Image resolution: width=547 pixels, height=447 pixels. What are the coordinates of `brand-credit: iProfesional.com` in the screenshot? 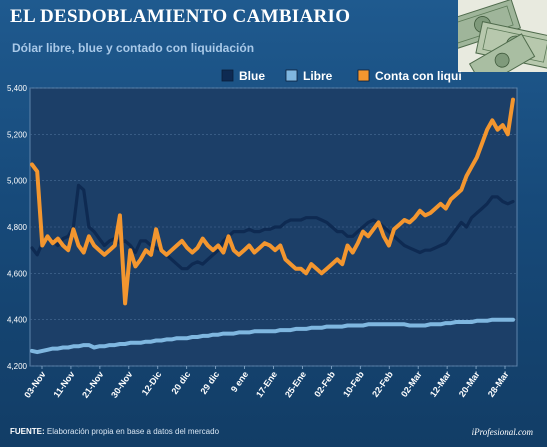 It's located at (502, 432).